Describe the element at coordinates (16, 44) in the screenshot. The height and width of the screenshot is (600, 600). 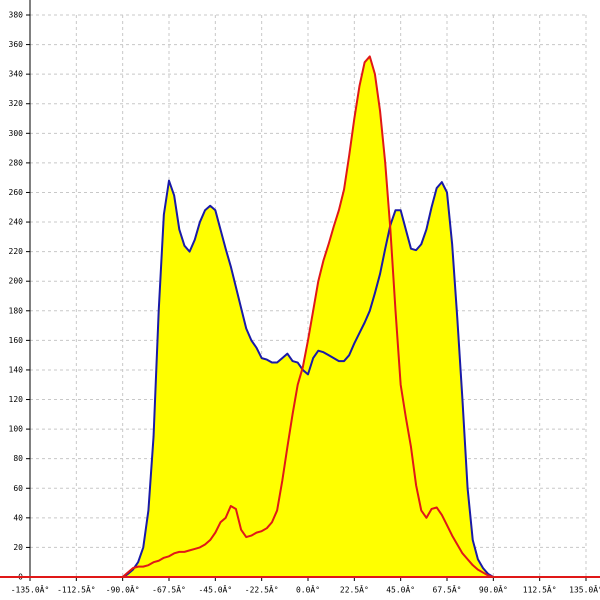
I see `y-tick-label: 360` at that location.